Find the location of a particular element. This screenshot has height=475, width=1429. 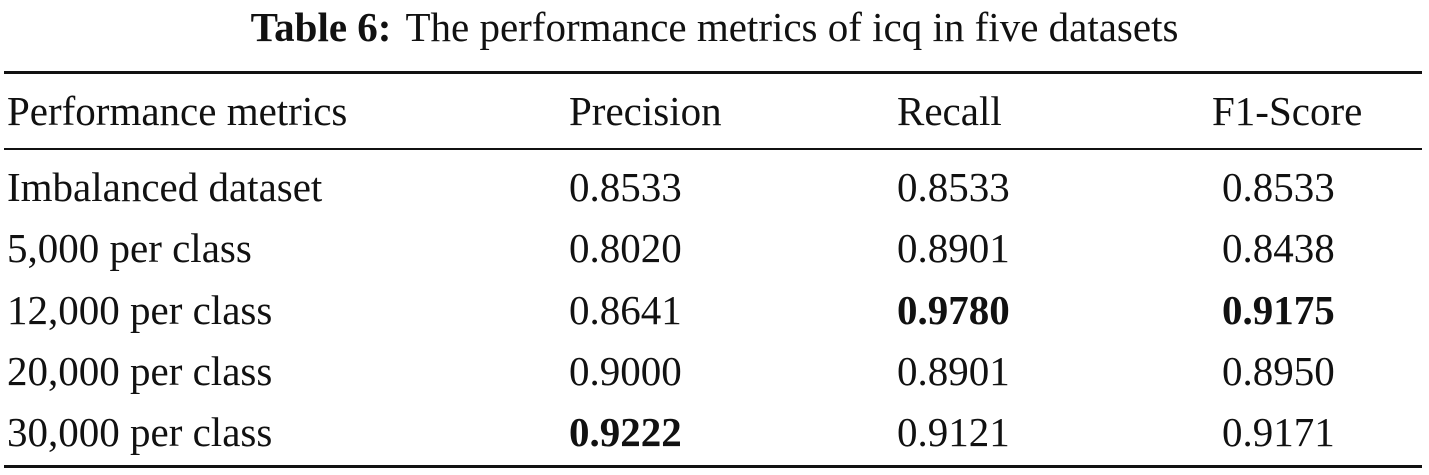

row-label: 5,000 per class is located at coordinates (129, 248).